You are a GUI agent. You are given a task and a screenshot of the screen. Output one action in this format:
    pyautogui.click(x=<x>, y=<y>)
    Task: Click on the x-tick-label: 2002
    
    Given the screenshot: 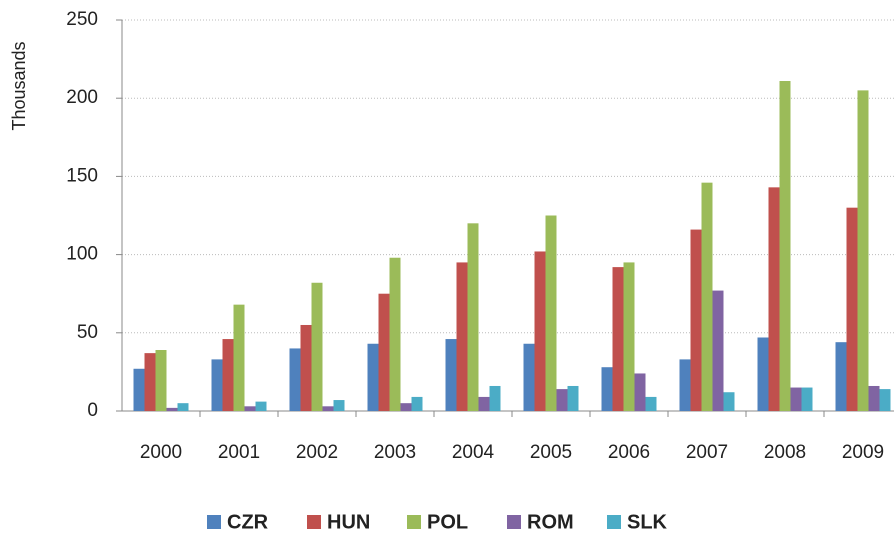 What is the action you would take?
    pyautogui.click(x=317, y=452)
    